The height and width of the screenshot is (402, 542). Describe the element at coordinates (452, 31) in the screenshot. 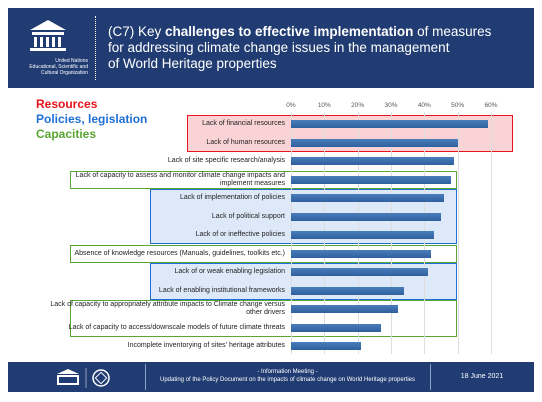

I see `title-text: of measures` at that location.